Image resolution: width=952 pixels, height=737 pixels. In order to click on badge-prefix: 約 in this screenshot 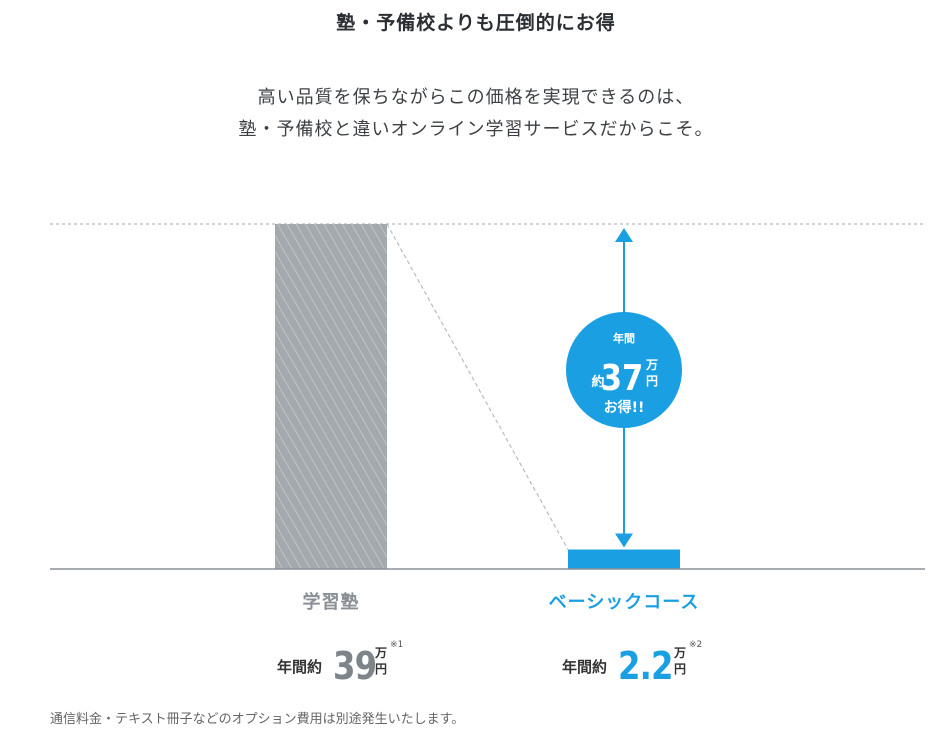, I will do `click(597, 382)`.